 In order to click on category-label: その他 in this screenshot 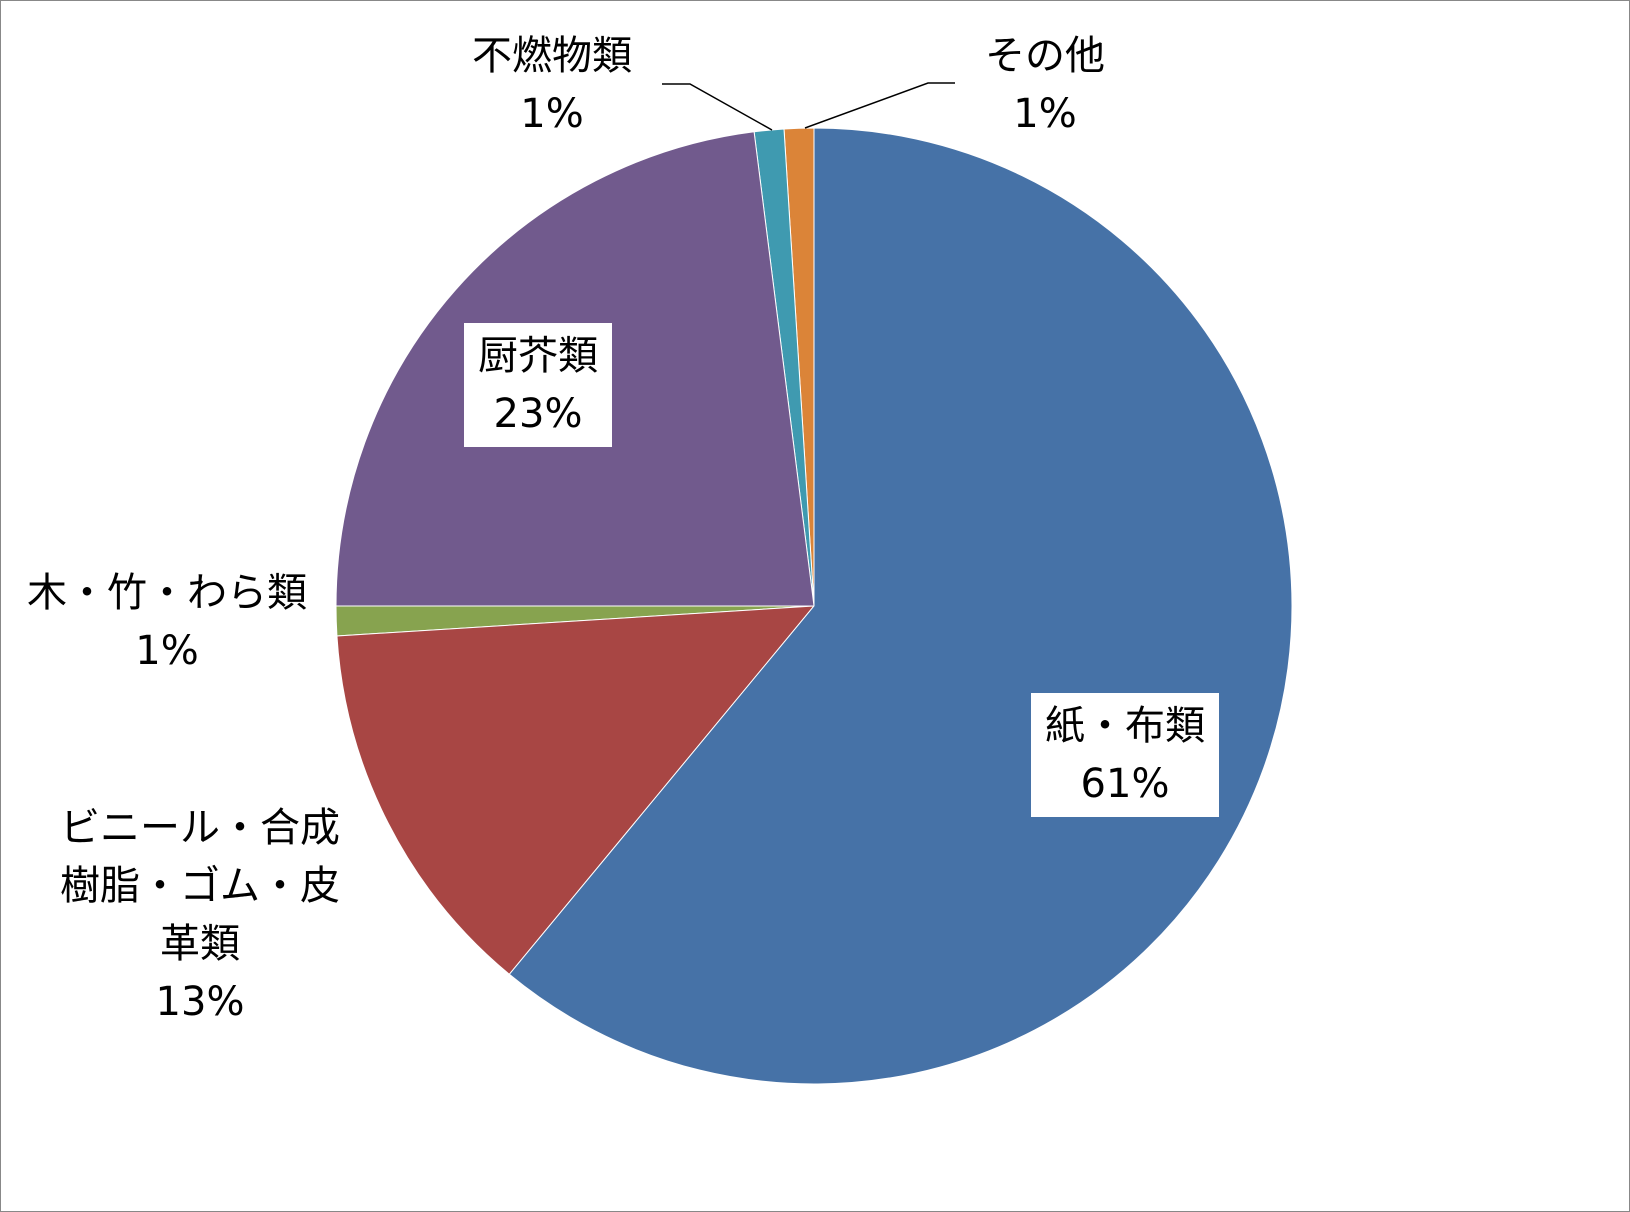, I will do `click(1045, 56)`.